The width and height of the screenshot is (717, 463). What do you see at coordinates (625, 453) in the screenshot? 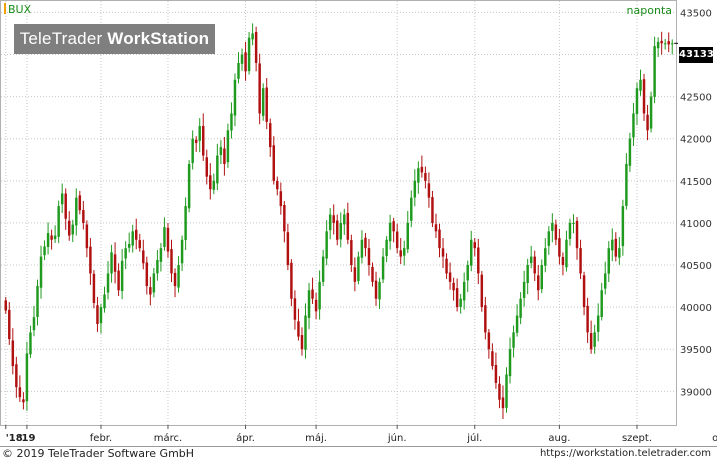
I see `website-link: https://workstation.teletrader.com` at bounding box center [625, 453].